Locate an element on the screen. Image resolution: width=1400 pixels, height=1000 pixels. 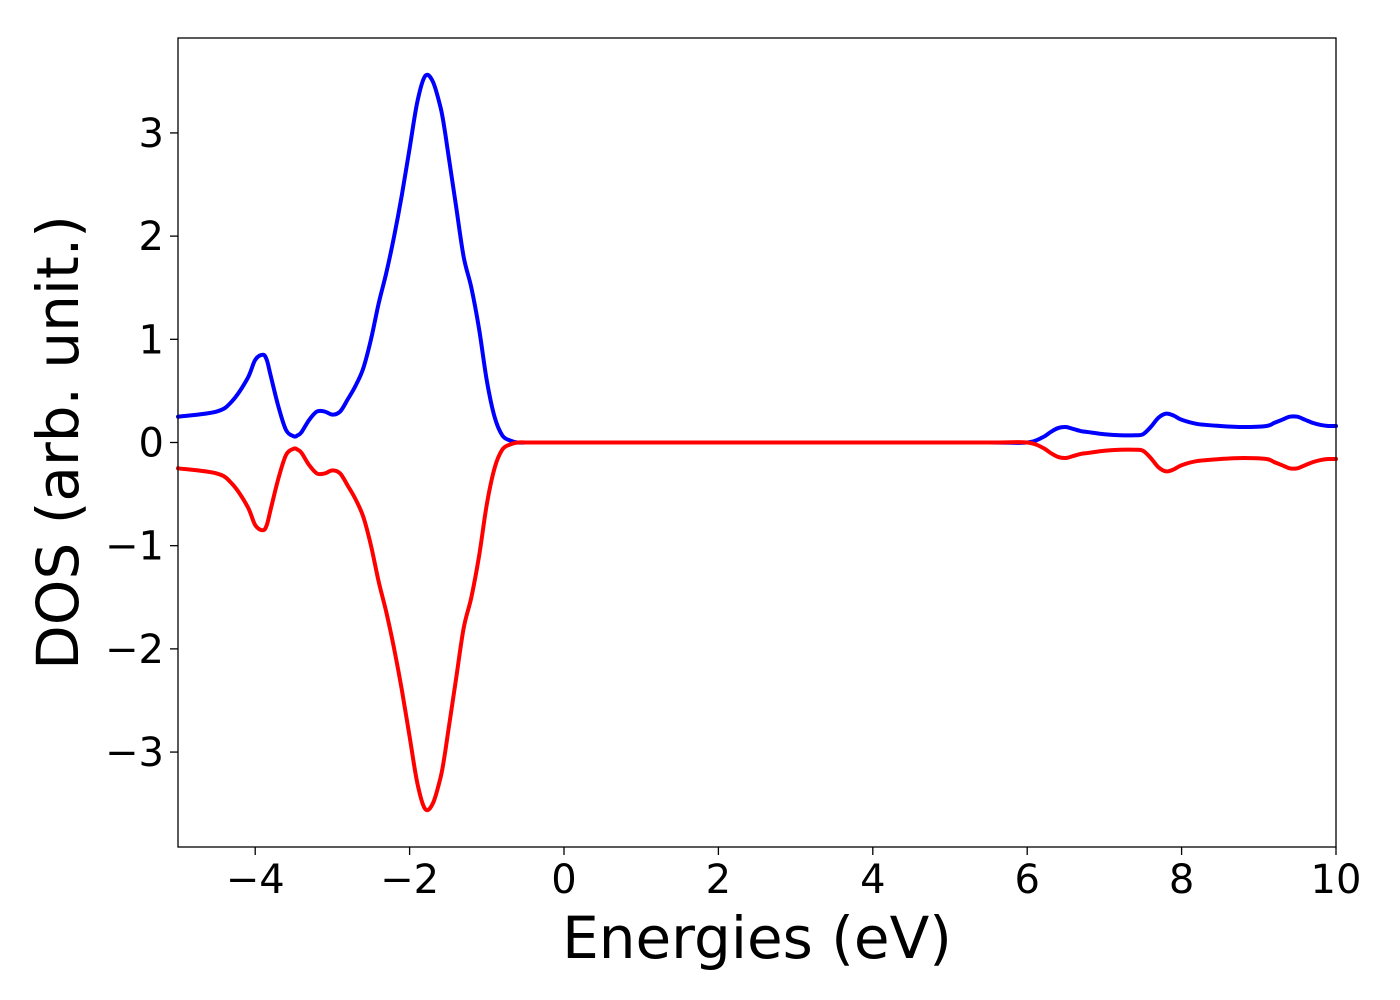
x-tick-label: −2 is located at coordinates (409, 880).